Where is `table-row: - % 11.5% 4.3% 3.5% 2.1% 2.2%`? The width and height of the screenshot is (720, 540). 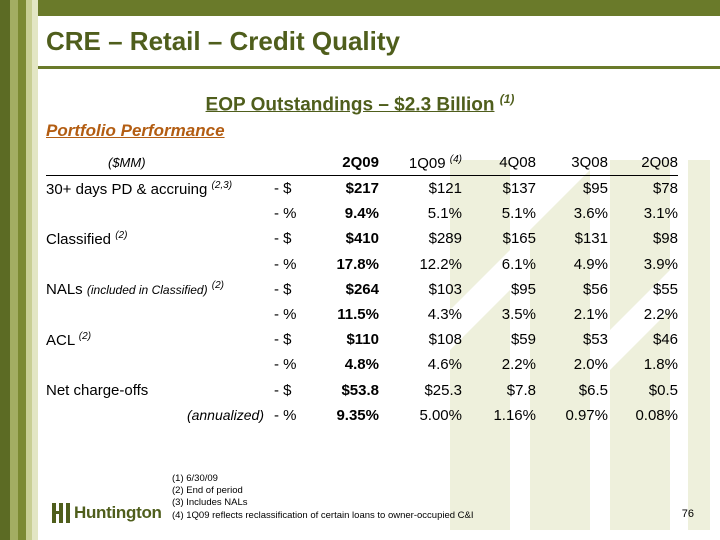
table-row: - % 11.5% 4.3% 3.5% 2.1% 2.2% is located at coordinates (362, 314).